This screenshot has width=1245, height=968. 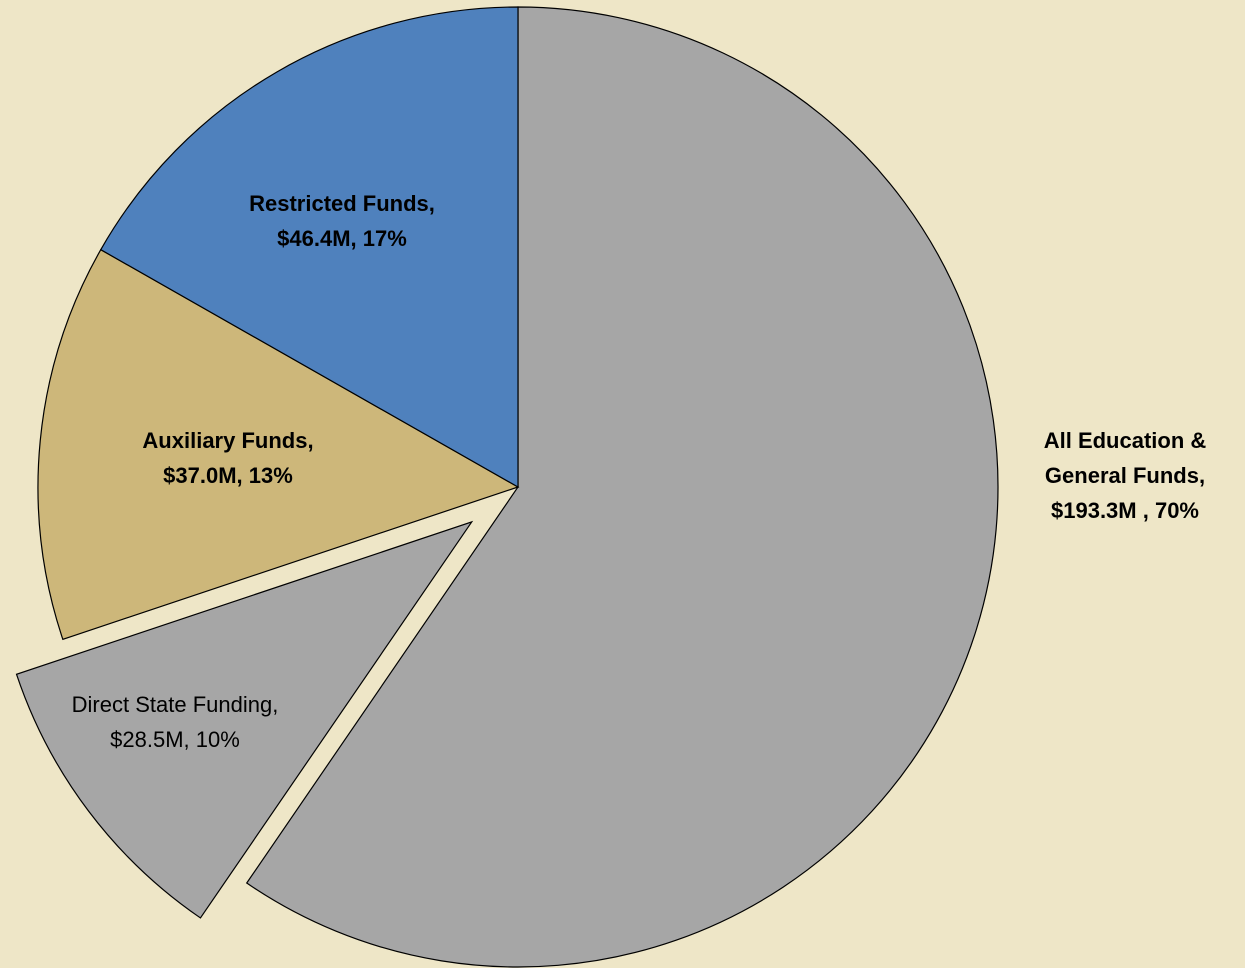 I want to click on slice-label: Auxiliary Funds,, so click(x=227, y=440).